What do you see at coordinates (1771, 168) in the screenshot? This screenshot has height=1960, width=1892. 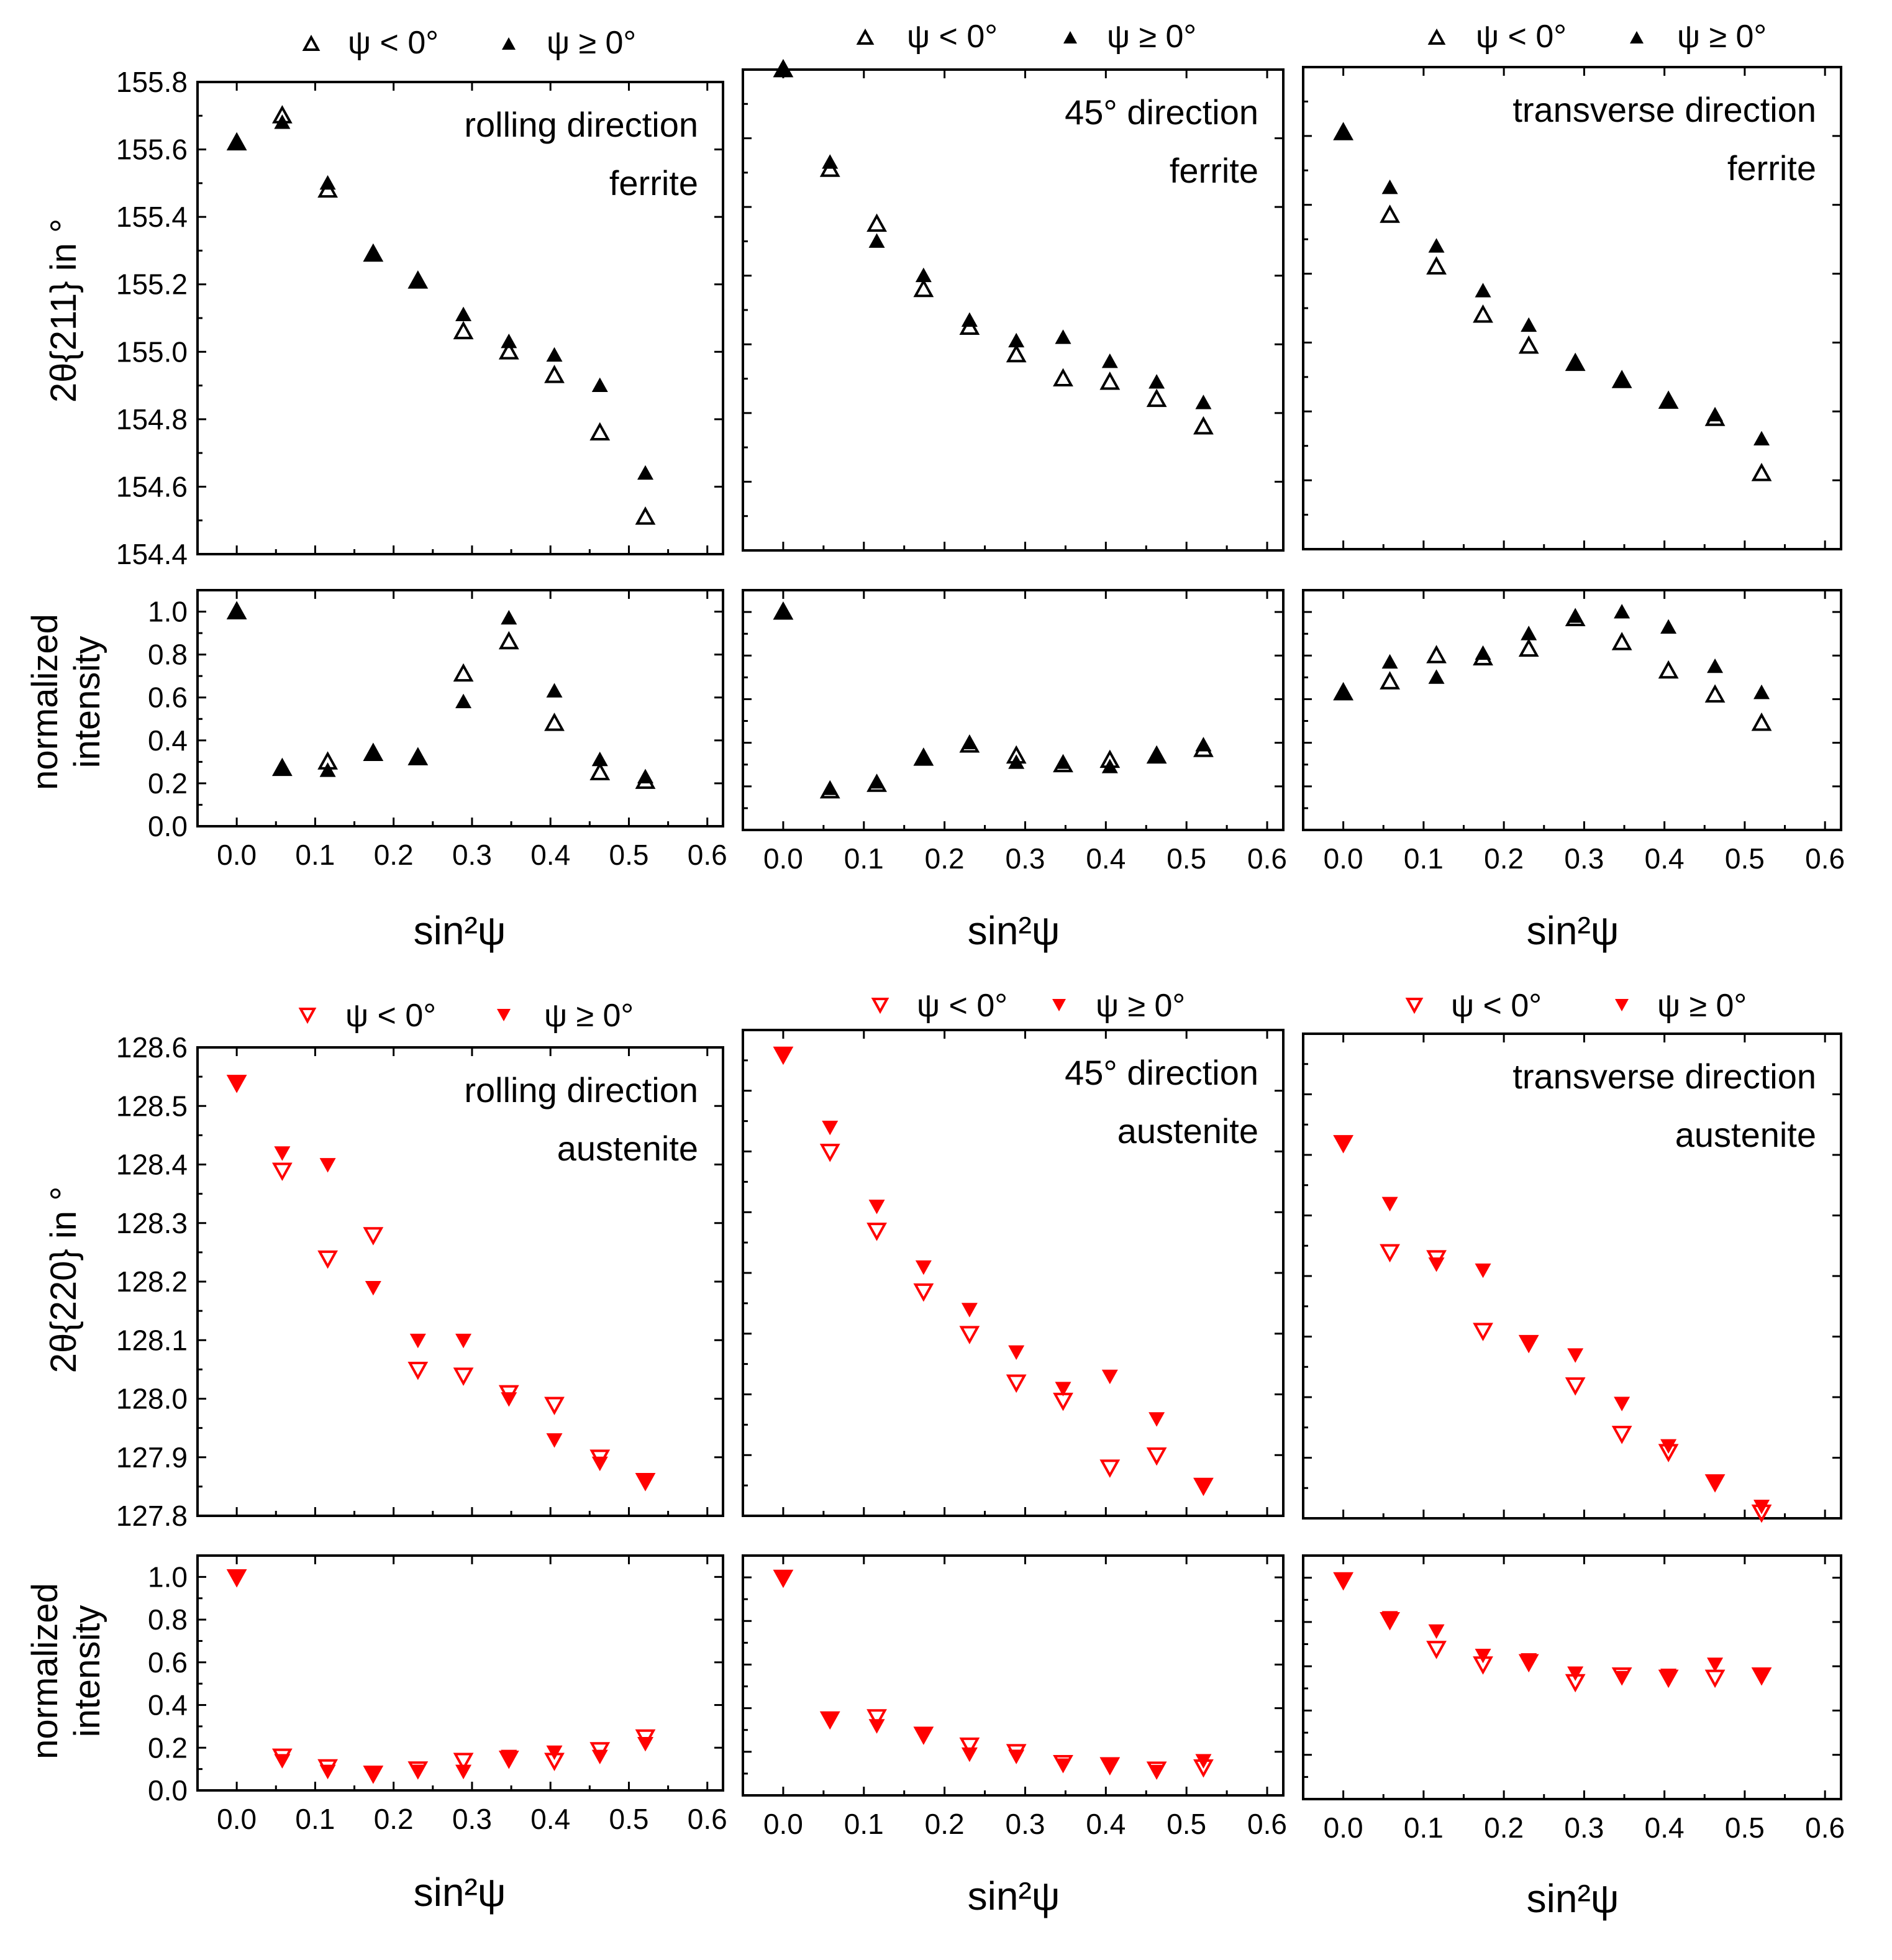 I see `phase-label: ferrite` at bounding box center [1771, 168].